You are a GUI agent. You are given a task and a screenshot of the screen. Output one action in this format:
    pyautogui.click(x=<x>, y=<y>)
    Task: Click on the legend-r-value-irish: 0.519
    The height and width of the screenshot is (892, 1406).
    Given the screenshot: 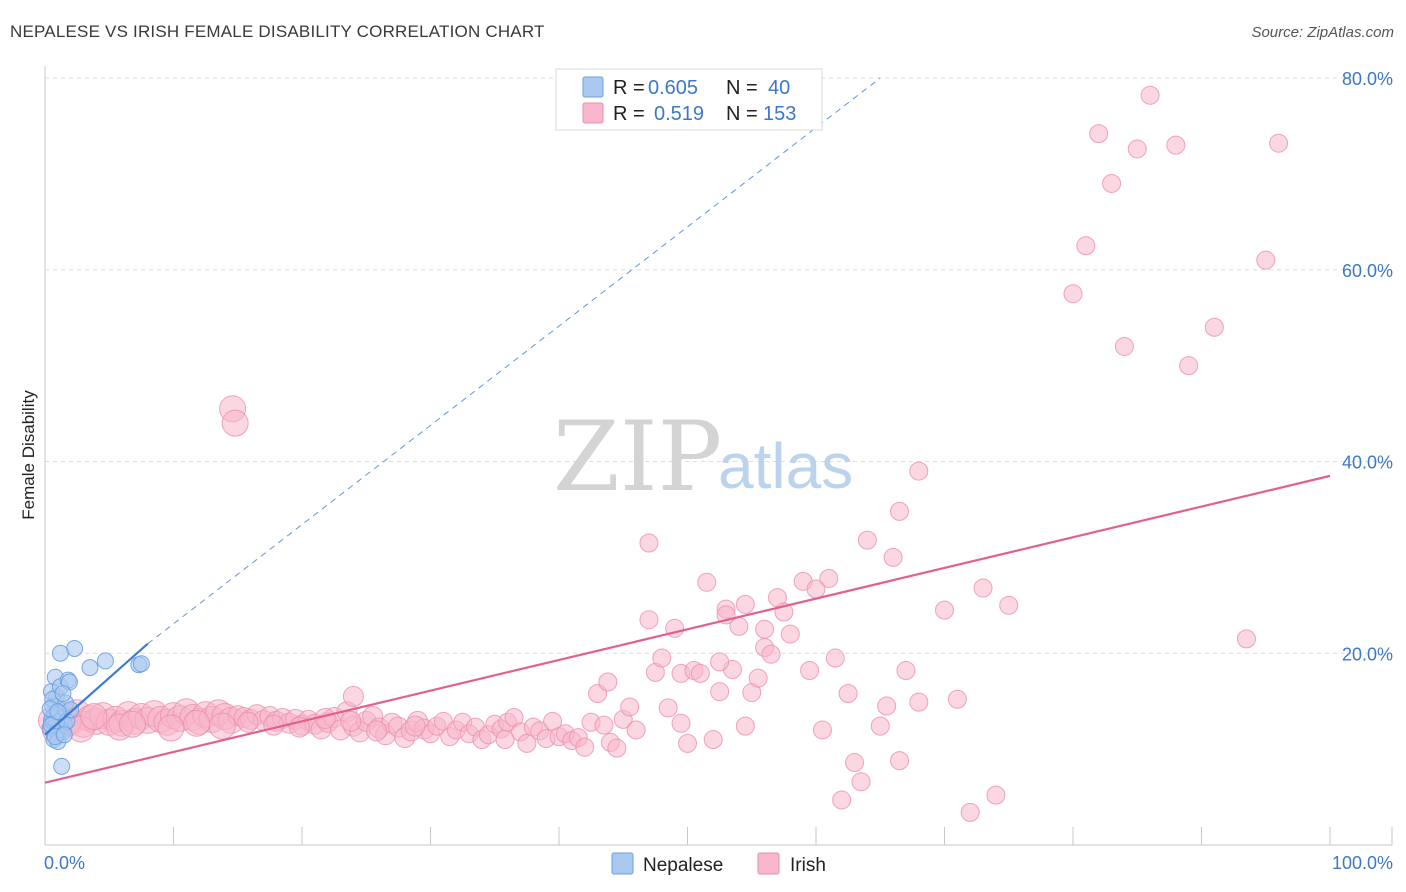 What is the action you would take?
    pyautogui.click(x=679, y=114)
    